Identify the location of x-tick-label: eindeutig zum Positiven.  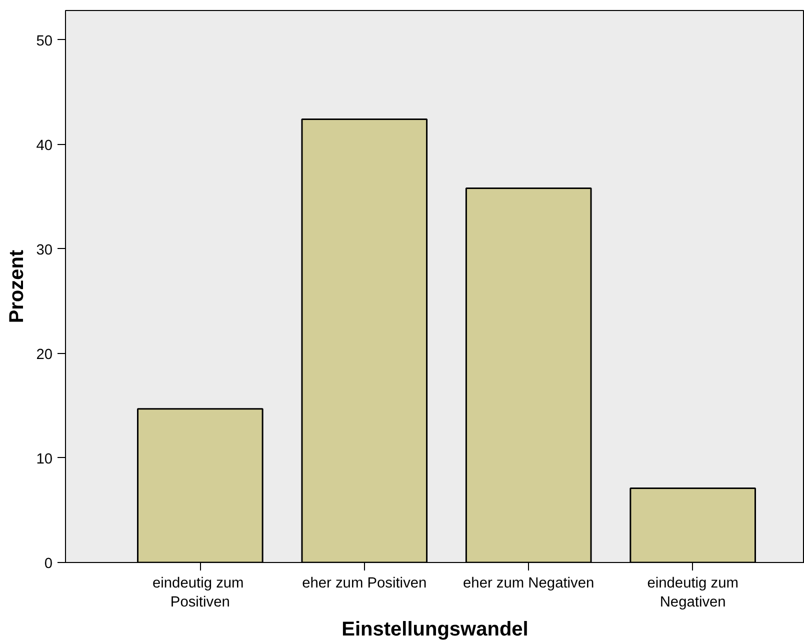
(198, 593).